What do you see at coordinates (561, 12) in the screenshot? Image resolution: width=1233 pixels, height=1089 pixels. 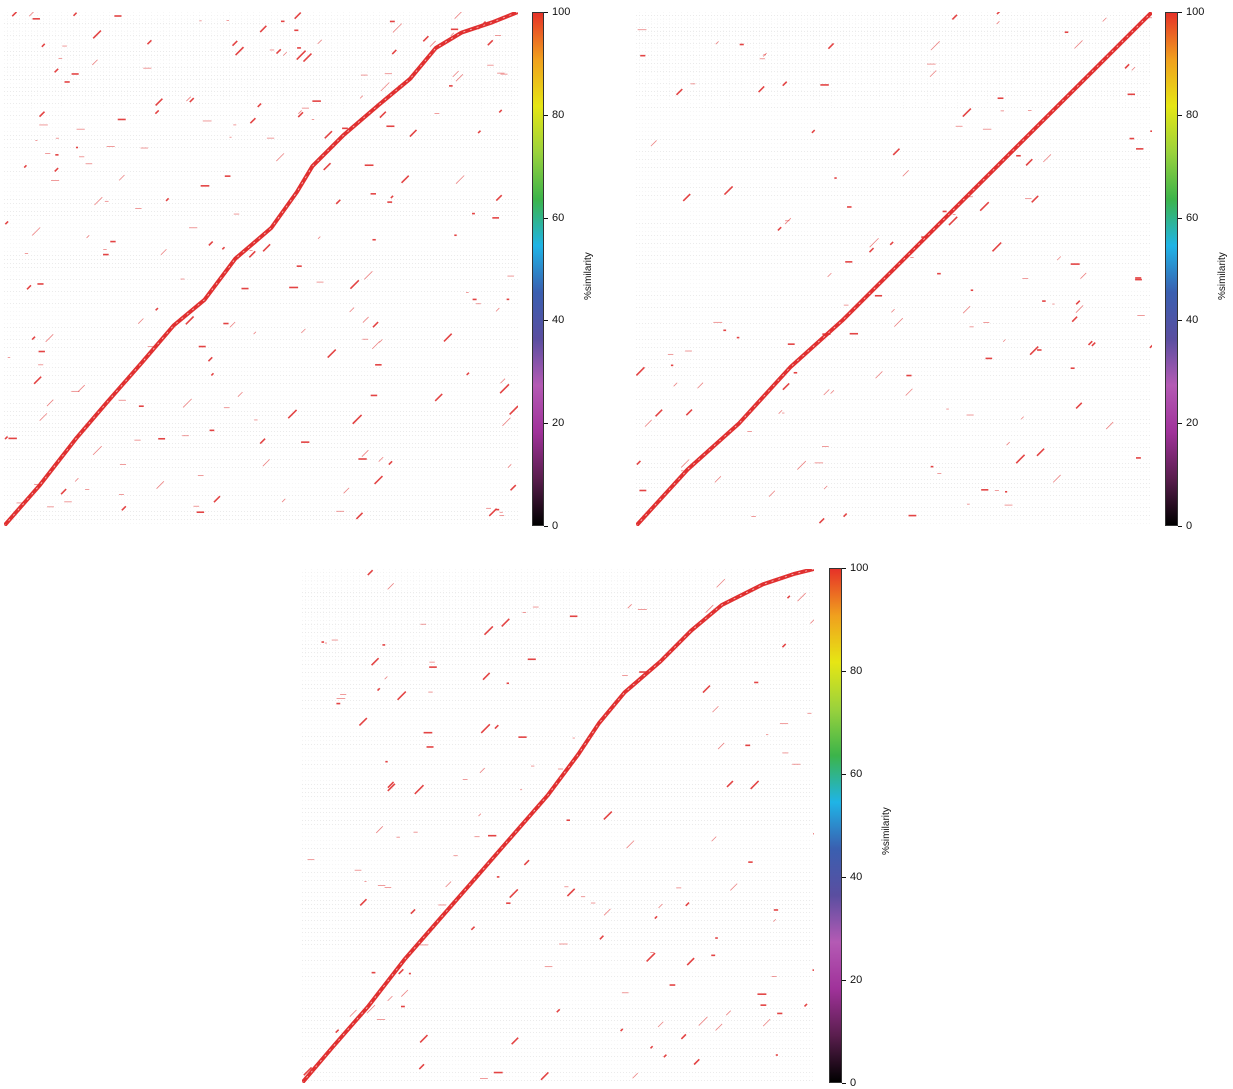 I see `colorbar-tick-label: 100` at bounding box center [561, 12].